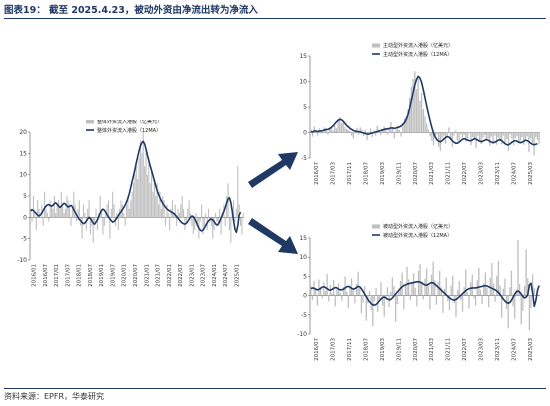  What do you see at coordinates (416, 349) in the screenshot?
I see `x-tick-label: 2020/07` at bounding box center [416, 349].